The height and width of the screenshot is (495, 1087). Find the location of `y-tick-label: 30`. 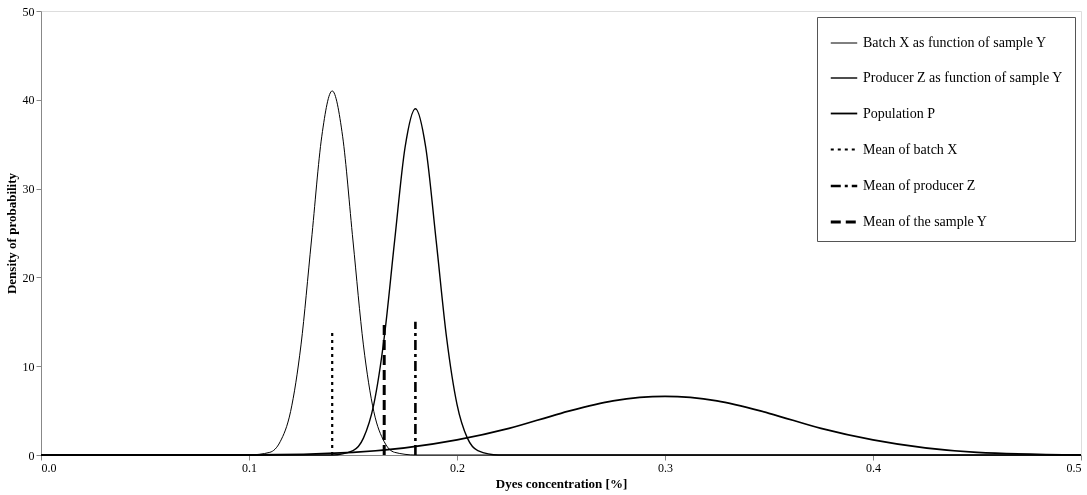

y-tick-label: 30 is located at coordinates (28, 189).